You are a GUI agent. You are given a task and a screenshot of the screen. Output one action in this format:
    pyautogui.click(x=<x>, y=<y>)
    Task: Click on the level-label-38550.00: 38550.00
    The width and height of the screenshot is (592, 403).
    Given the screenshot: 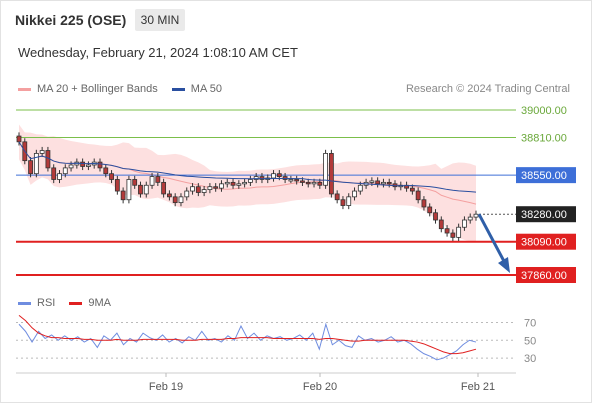 What is the action you would take?
    pyautogui.click(x=544, y=176)
    